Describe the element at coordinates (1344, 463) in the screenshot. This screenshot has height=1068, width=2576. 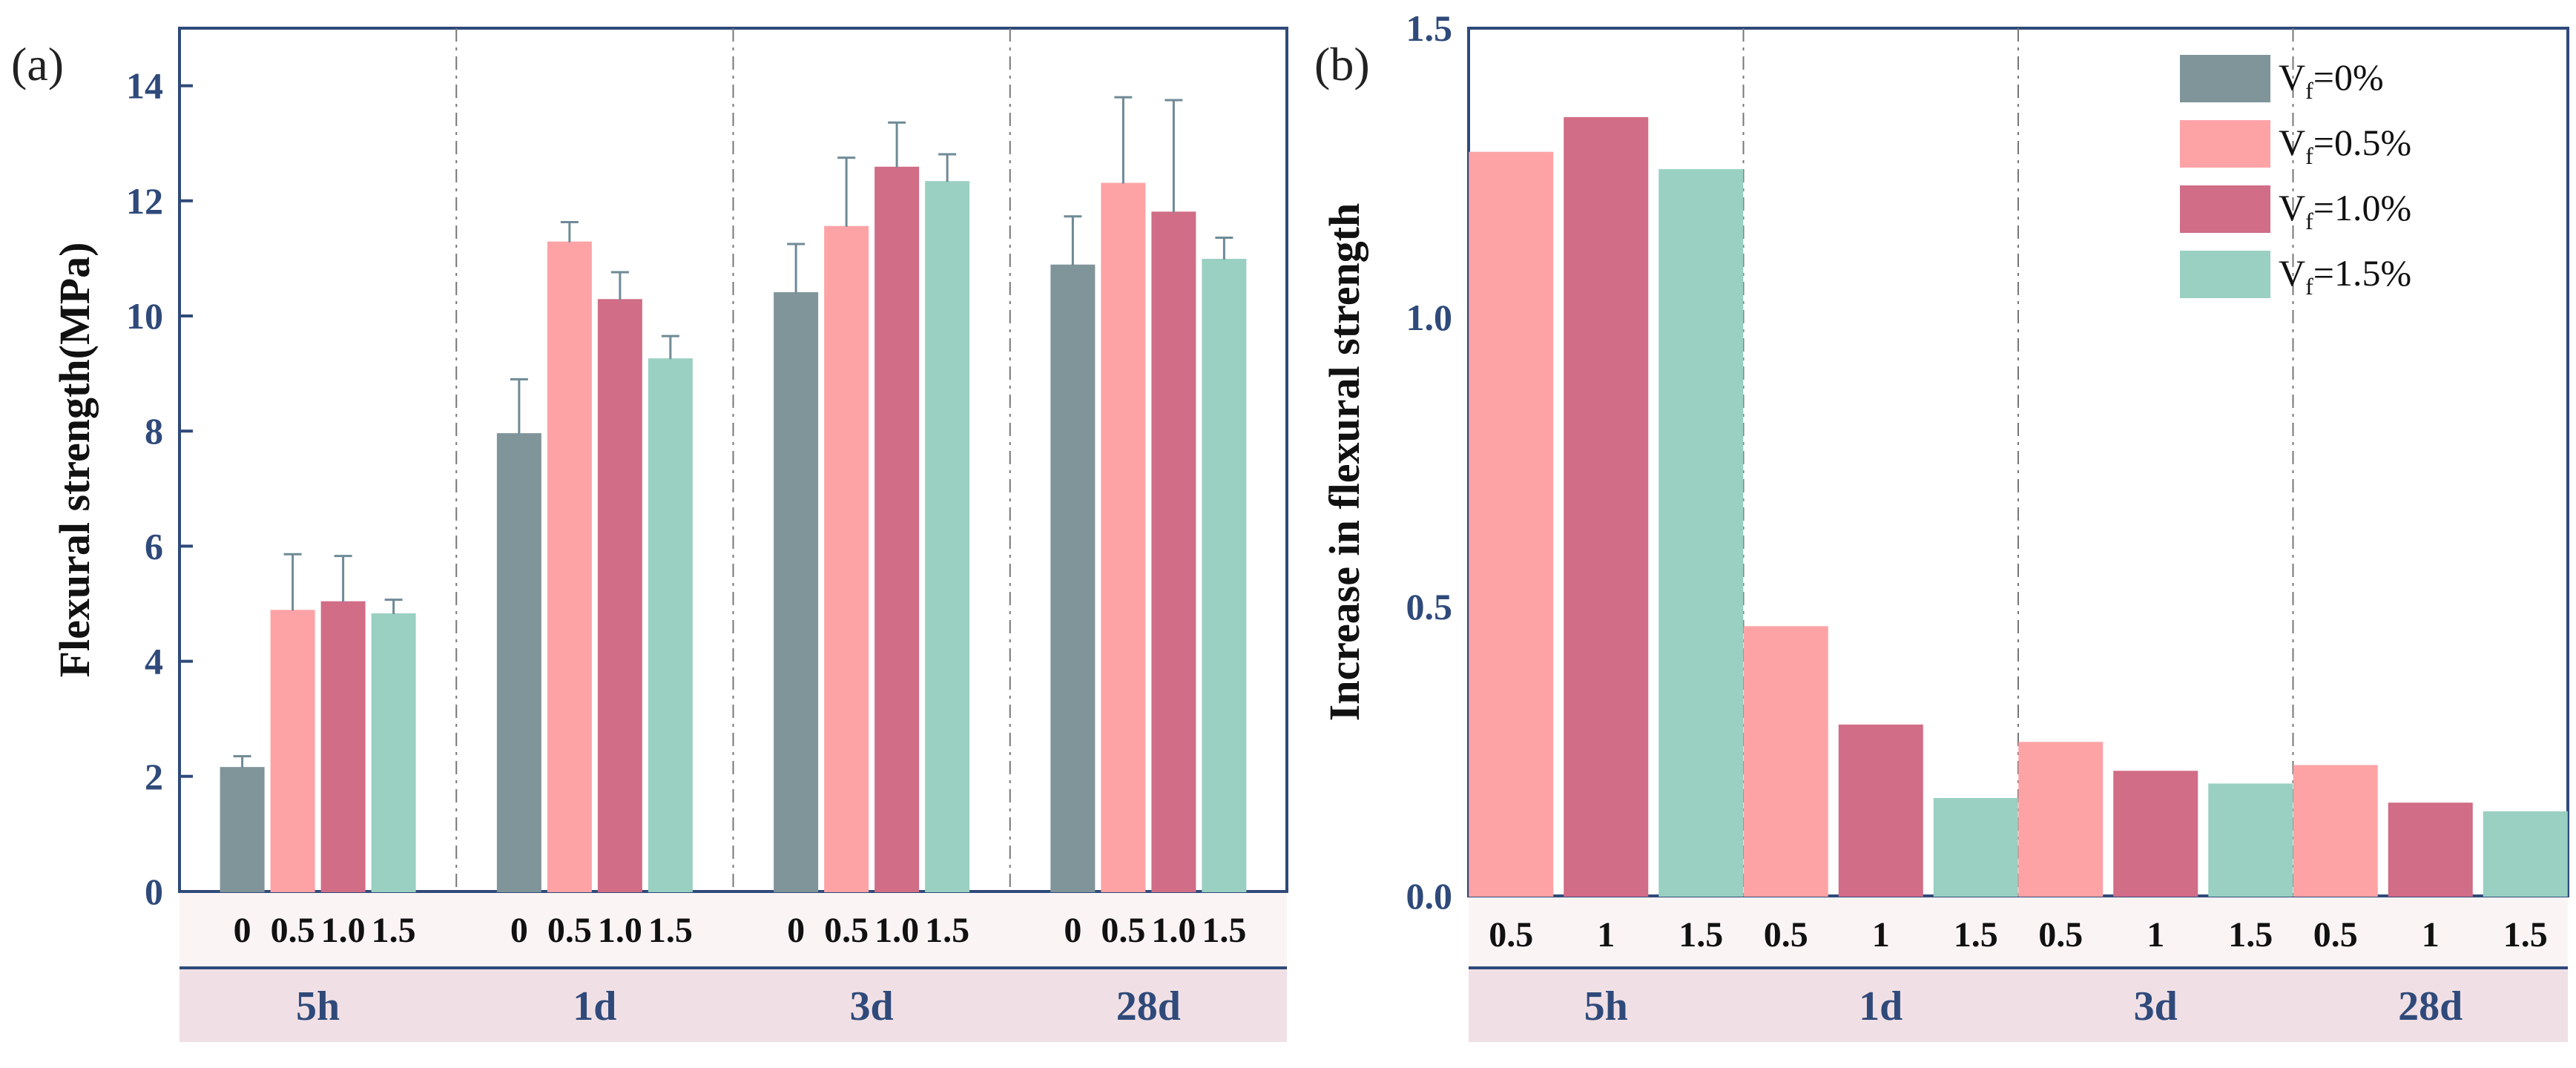
I see `y-axis-title: Increase in flexural strength` at that location.